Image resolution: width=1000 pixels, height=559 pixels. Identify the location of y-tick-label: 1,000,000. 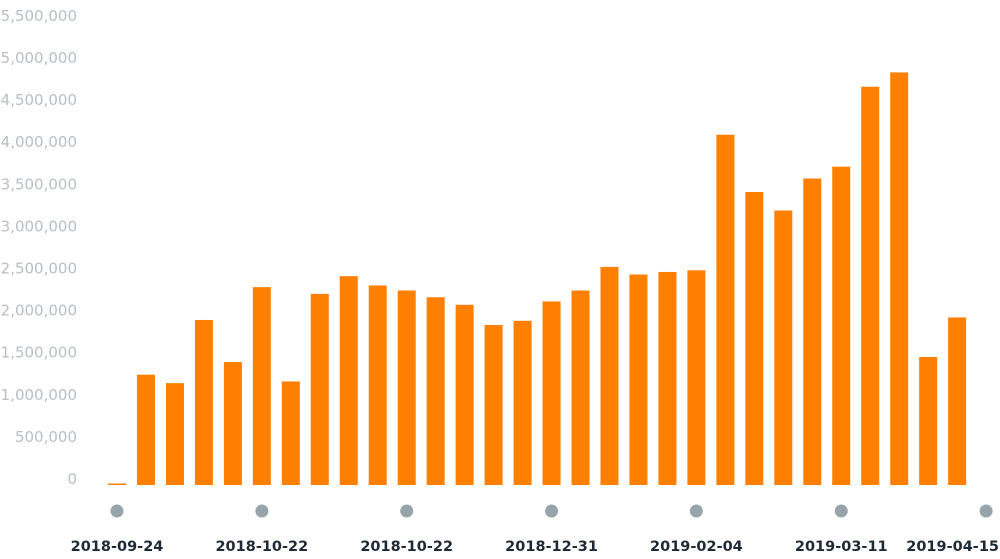
(39, 395).